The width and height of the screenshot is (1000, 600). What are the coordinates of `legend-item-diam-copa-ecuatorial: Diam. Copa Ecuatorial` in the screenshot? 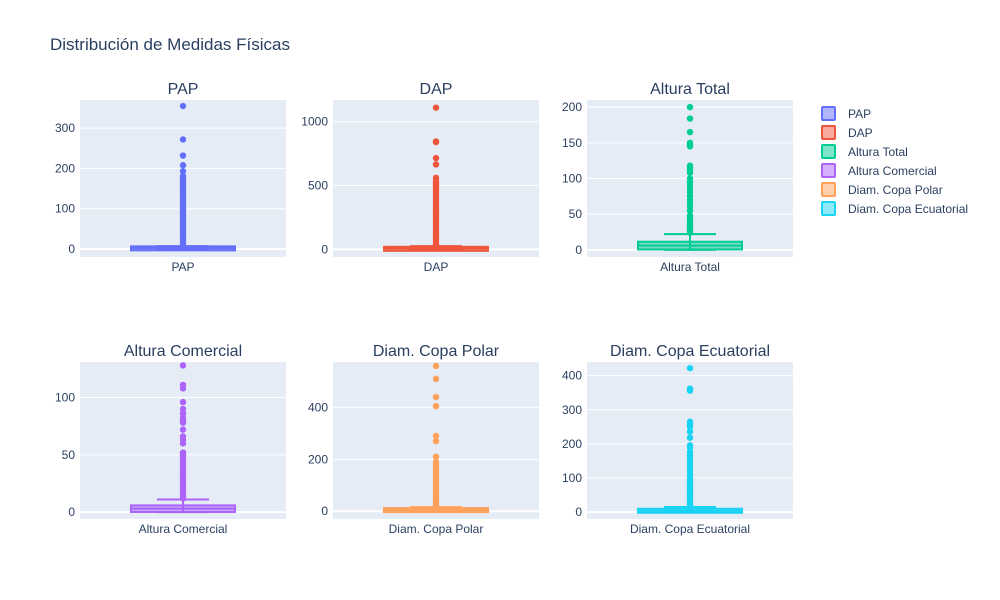 It's located at (894, 208).